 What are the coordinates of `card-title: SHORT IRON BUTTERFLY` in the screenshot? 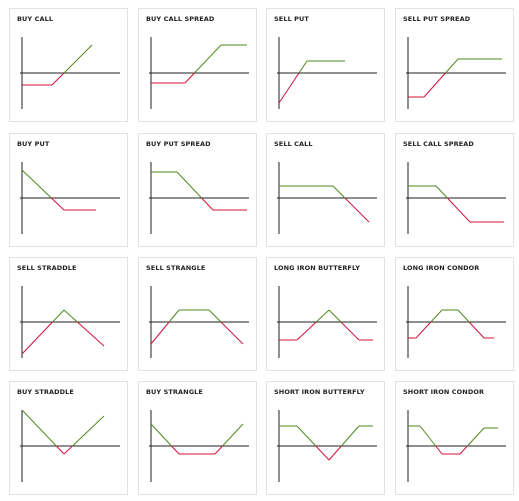 It's located at (319, 392).